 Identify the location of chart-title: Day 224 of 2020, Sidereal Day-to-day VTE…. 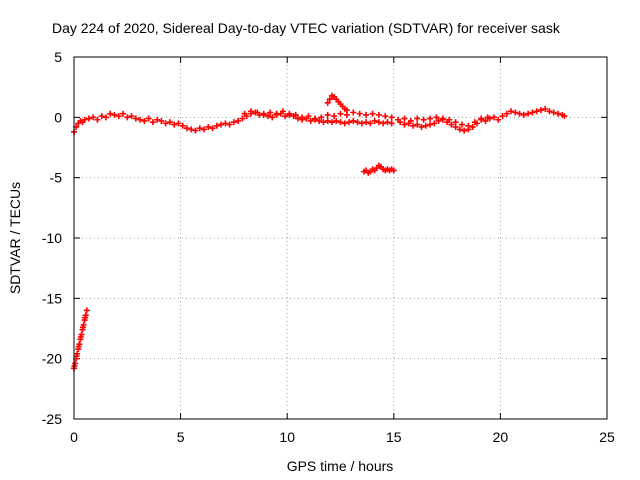
(306, 28).